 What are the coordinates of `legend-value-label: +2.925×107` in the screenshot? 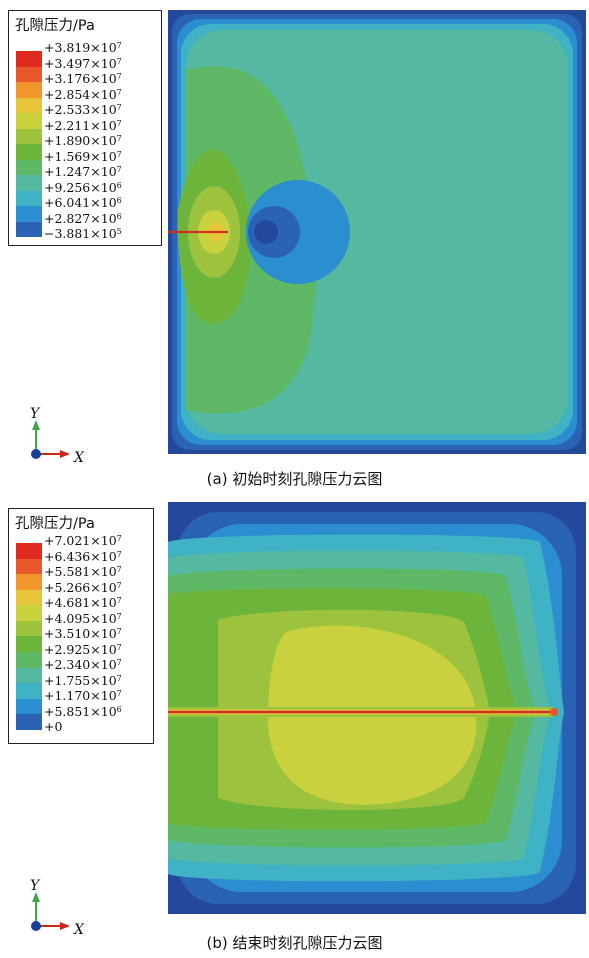 It's located at (83, 649).